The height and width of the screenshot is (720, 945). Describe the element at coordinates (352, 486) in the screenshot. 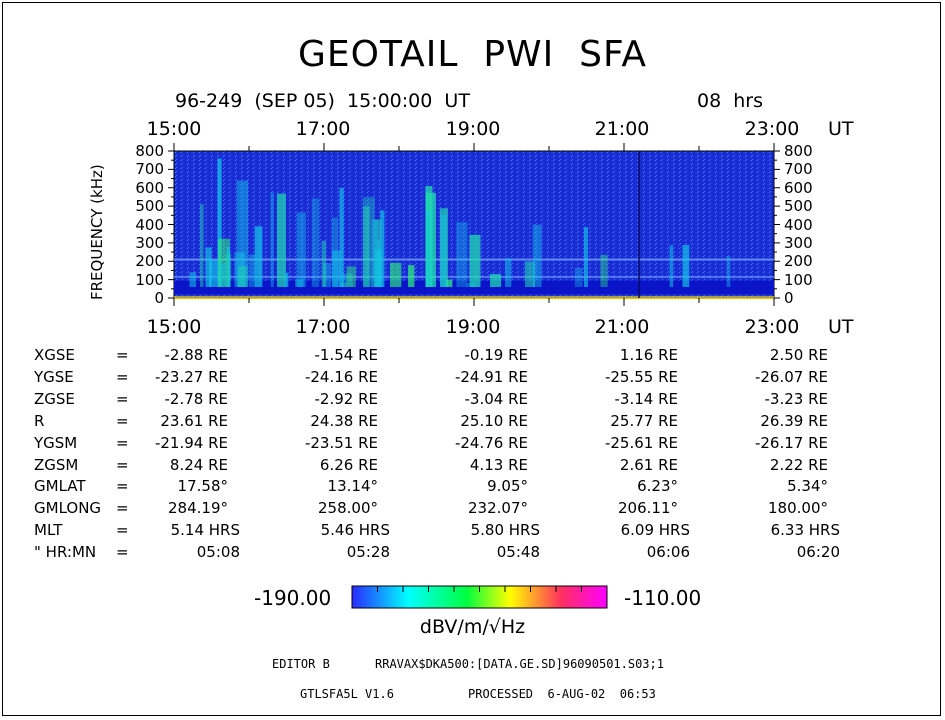

I see `orbit-value-cell: 13.14°` at that location.